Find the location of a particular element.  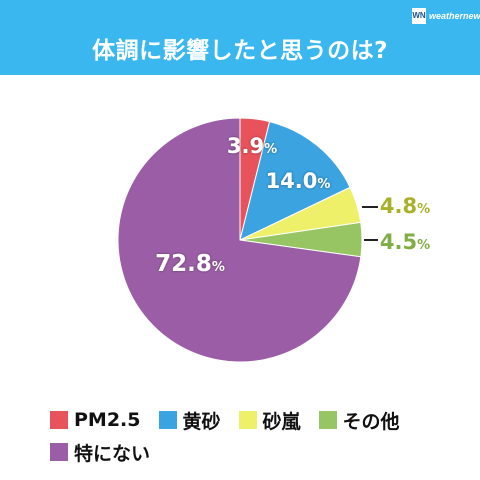

legend-swatch-sandstorm is located at coordinates (247, 420).